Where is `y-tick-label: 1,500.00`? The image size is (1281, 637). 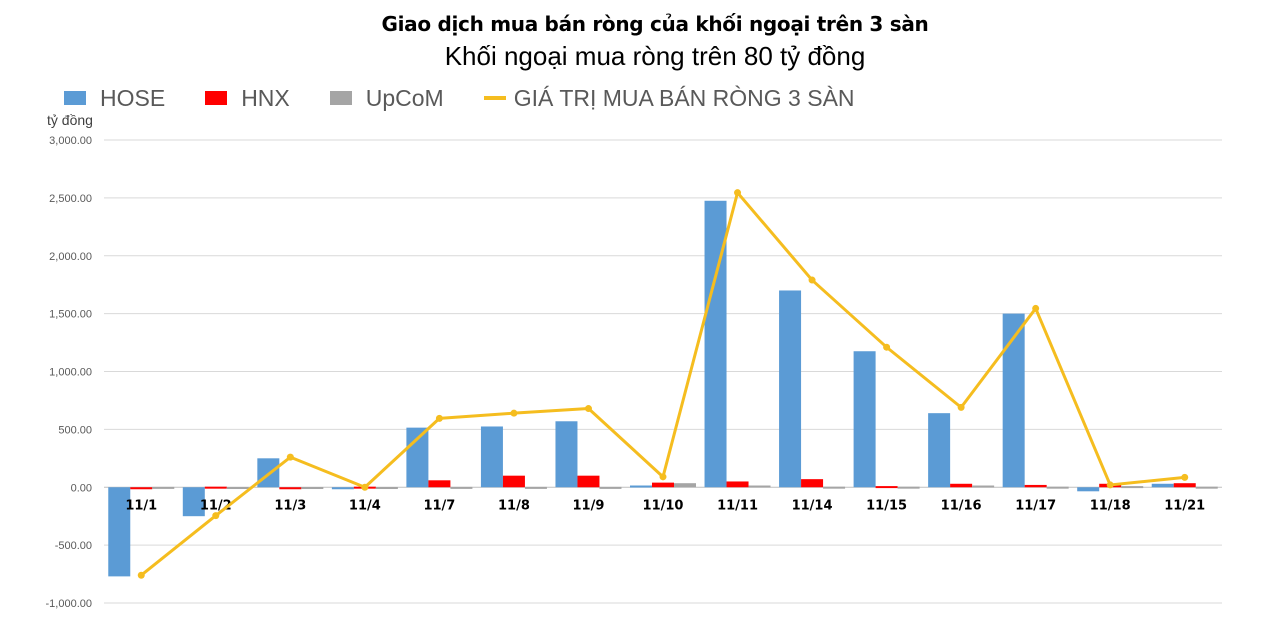 y-tick-label: 1,500.00 is located at coordinates (70, 315).